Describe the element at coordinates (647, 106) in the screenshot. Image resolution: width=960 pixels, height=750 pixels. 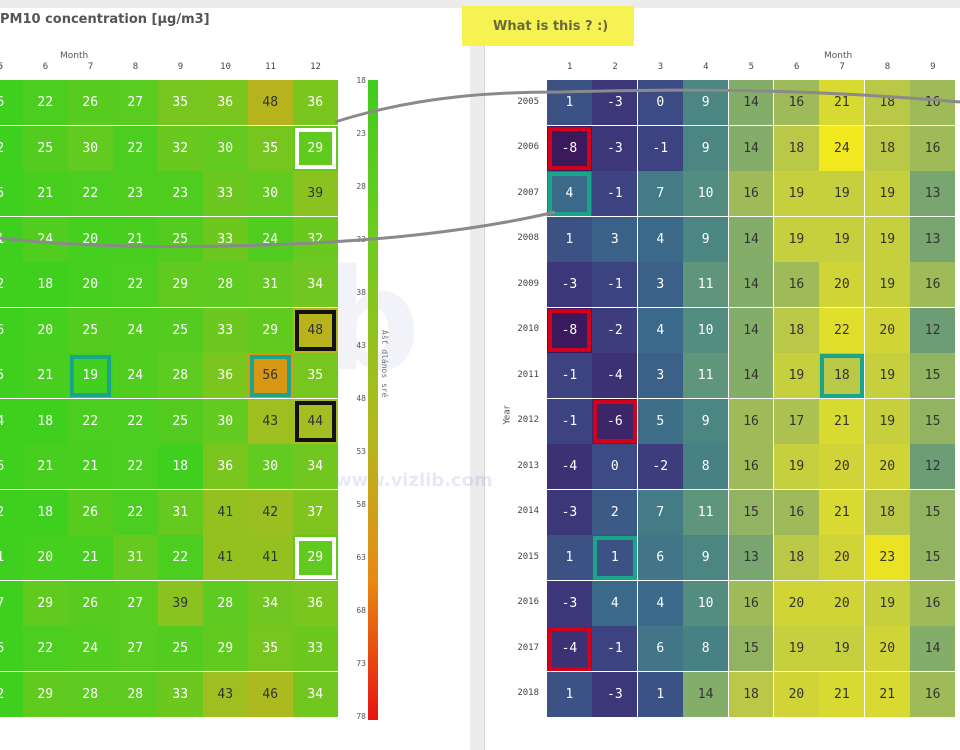
I see `connector-curve-top` at that location.